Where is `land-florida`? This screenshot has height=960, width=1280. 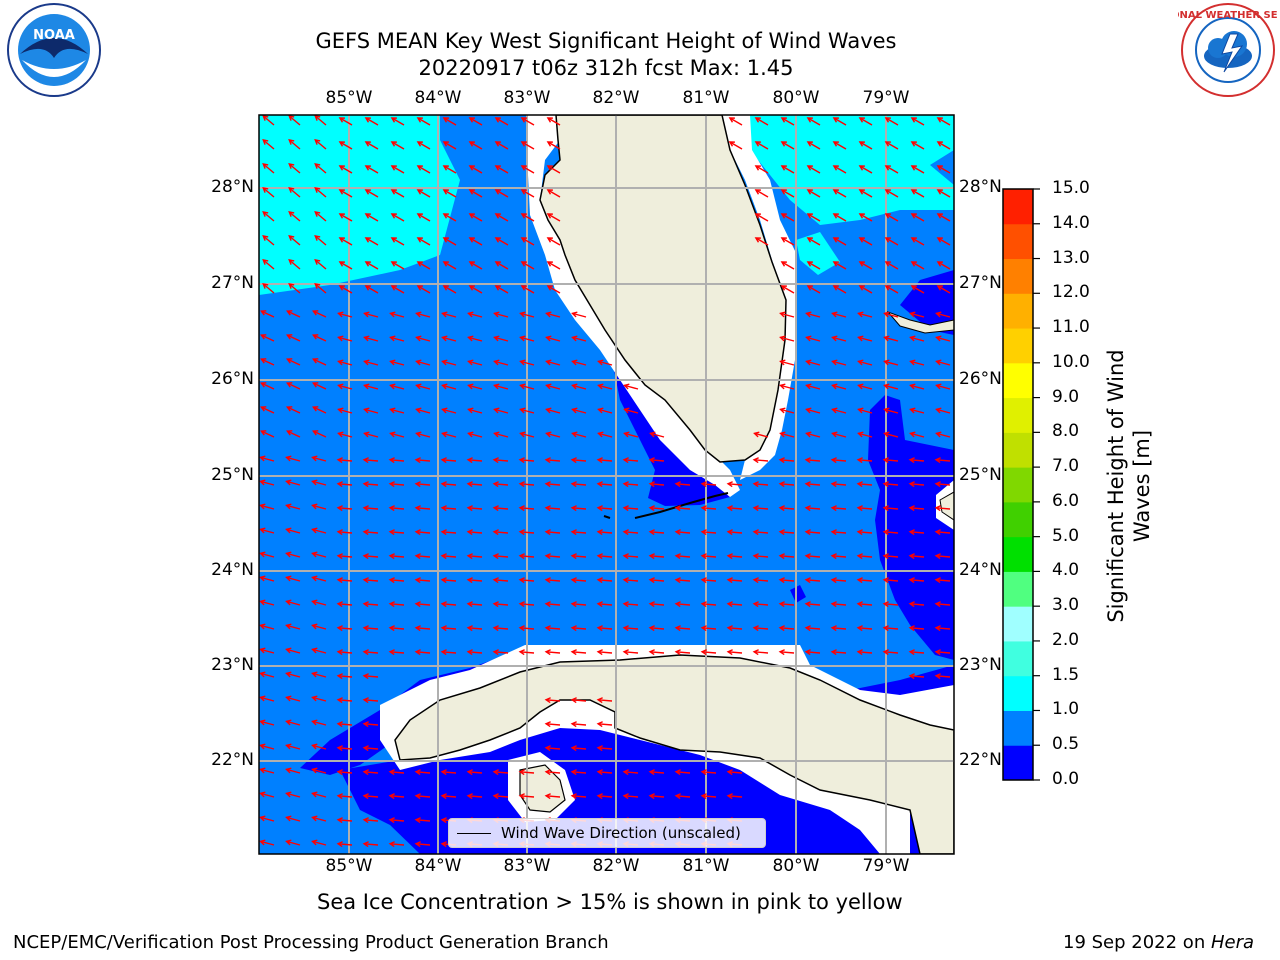 land-florida is located at coordinates (663, 289).